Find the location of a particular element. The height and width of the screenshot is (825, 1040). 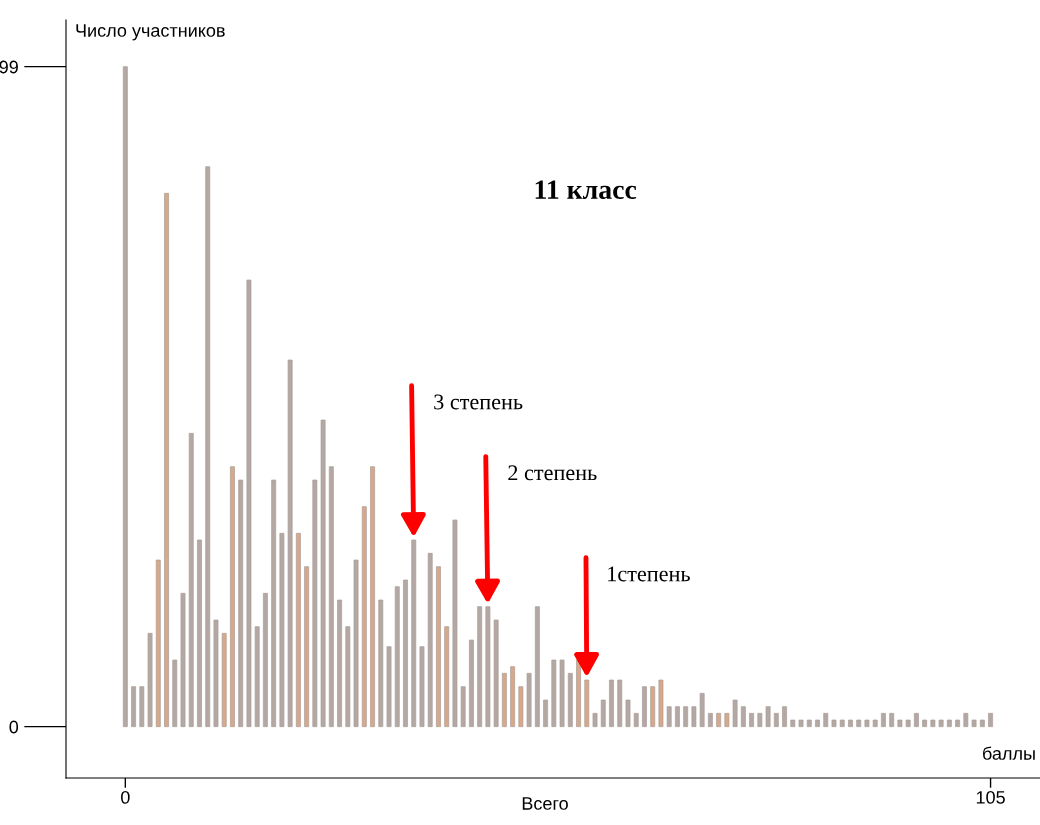

text: 11 класс is located at coordinates (586, 190).